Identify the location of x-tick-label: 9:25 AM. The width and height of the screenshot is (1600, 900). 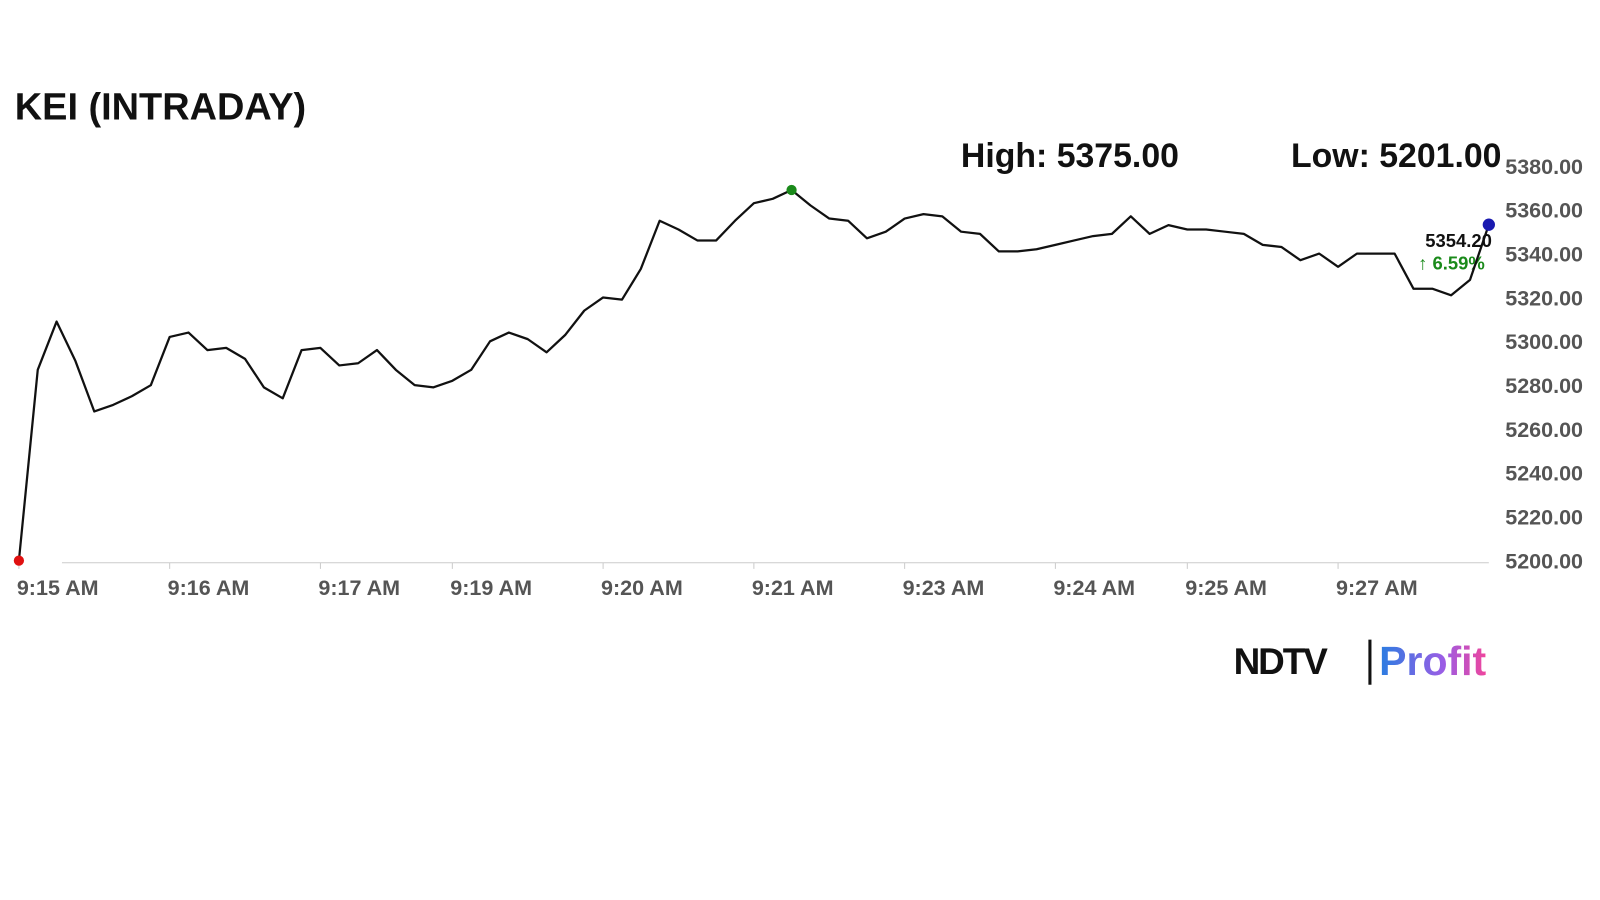
(1226, 588).